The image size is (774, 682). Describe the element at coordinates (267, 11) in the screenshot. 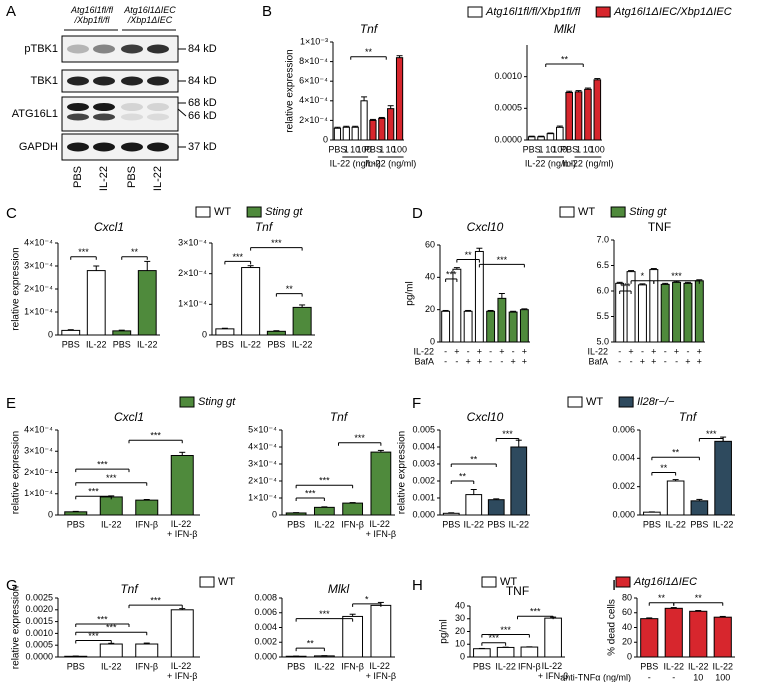

I see `panel-label: B` at that location.